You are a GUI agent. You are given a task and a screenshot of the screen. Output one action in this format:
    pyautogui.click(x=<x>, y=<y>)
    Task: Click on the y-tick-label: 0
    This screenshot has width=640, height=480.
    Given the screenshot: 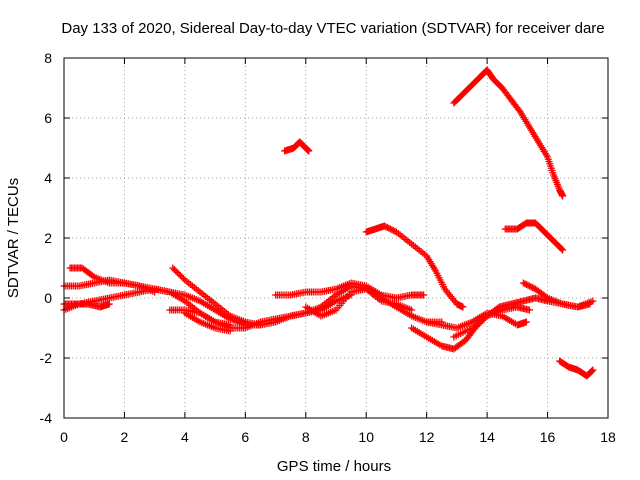 What is the action you would take?
    pyautogui.click(x=48, y=298)
    